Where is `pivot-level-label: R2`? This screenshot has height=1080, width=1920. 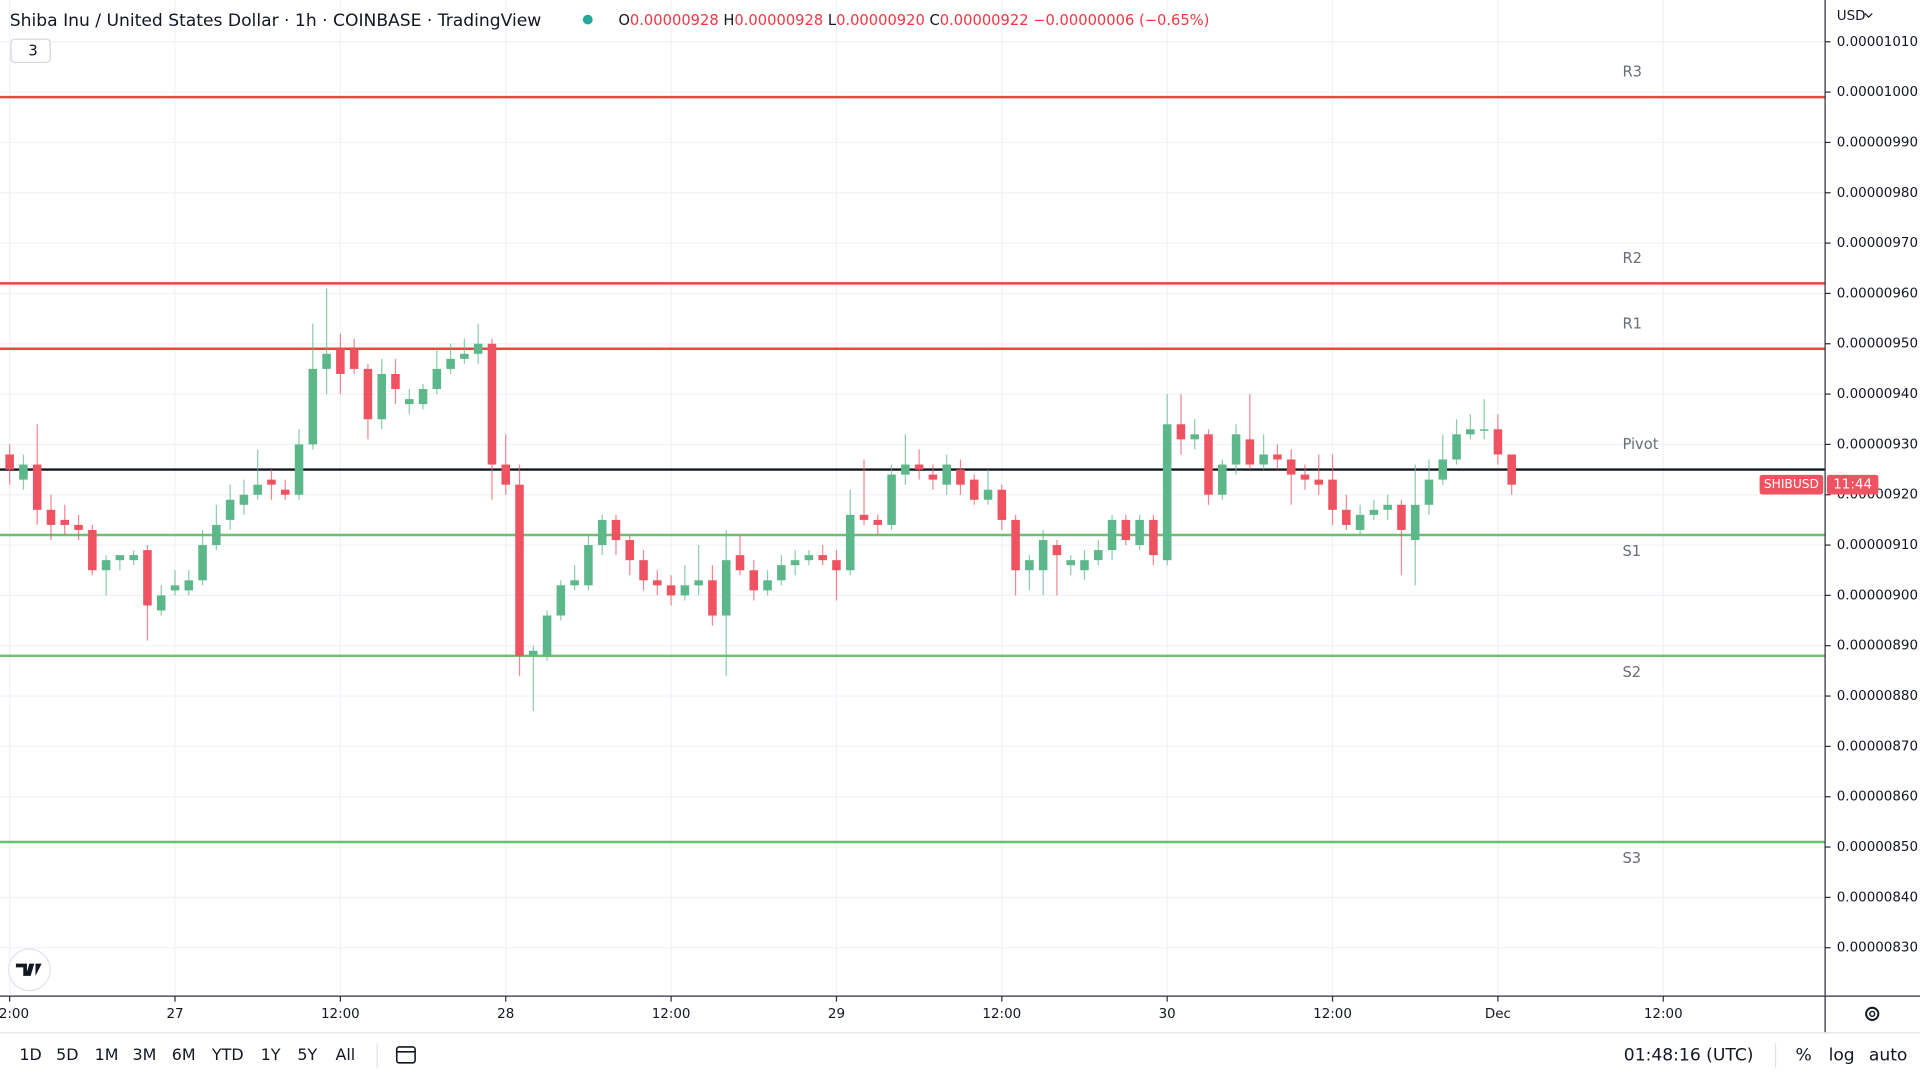 pivot-level-label: R2 is located at coordinates (1632, 258).